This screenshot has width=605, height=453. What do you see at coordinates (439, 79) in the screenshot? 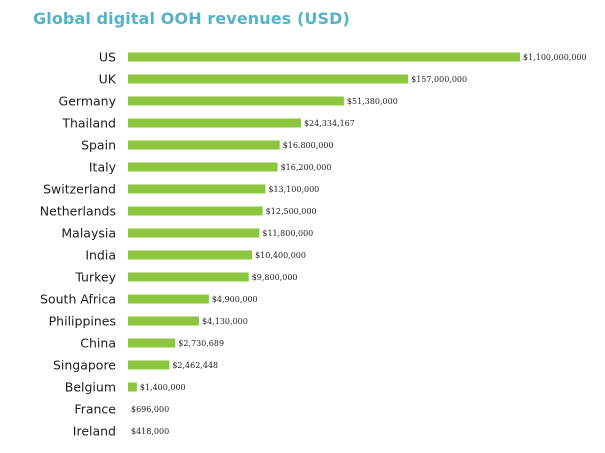
I see `value-label: $157,000,000` at bounding box center [439, 79].